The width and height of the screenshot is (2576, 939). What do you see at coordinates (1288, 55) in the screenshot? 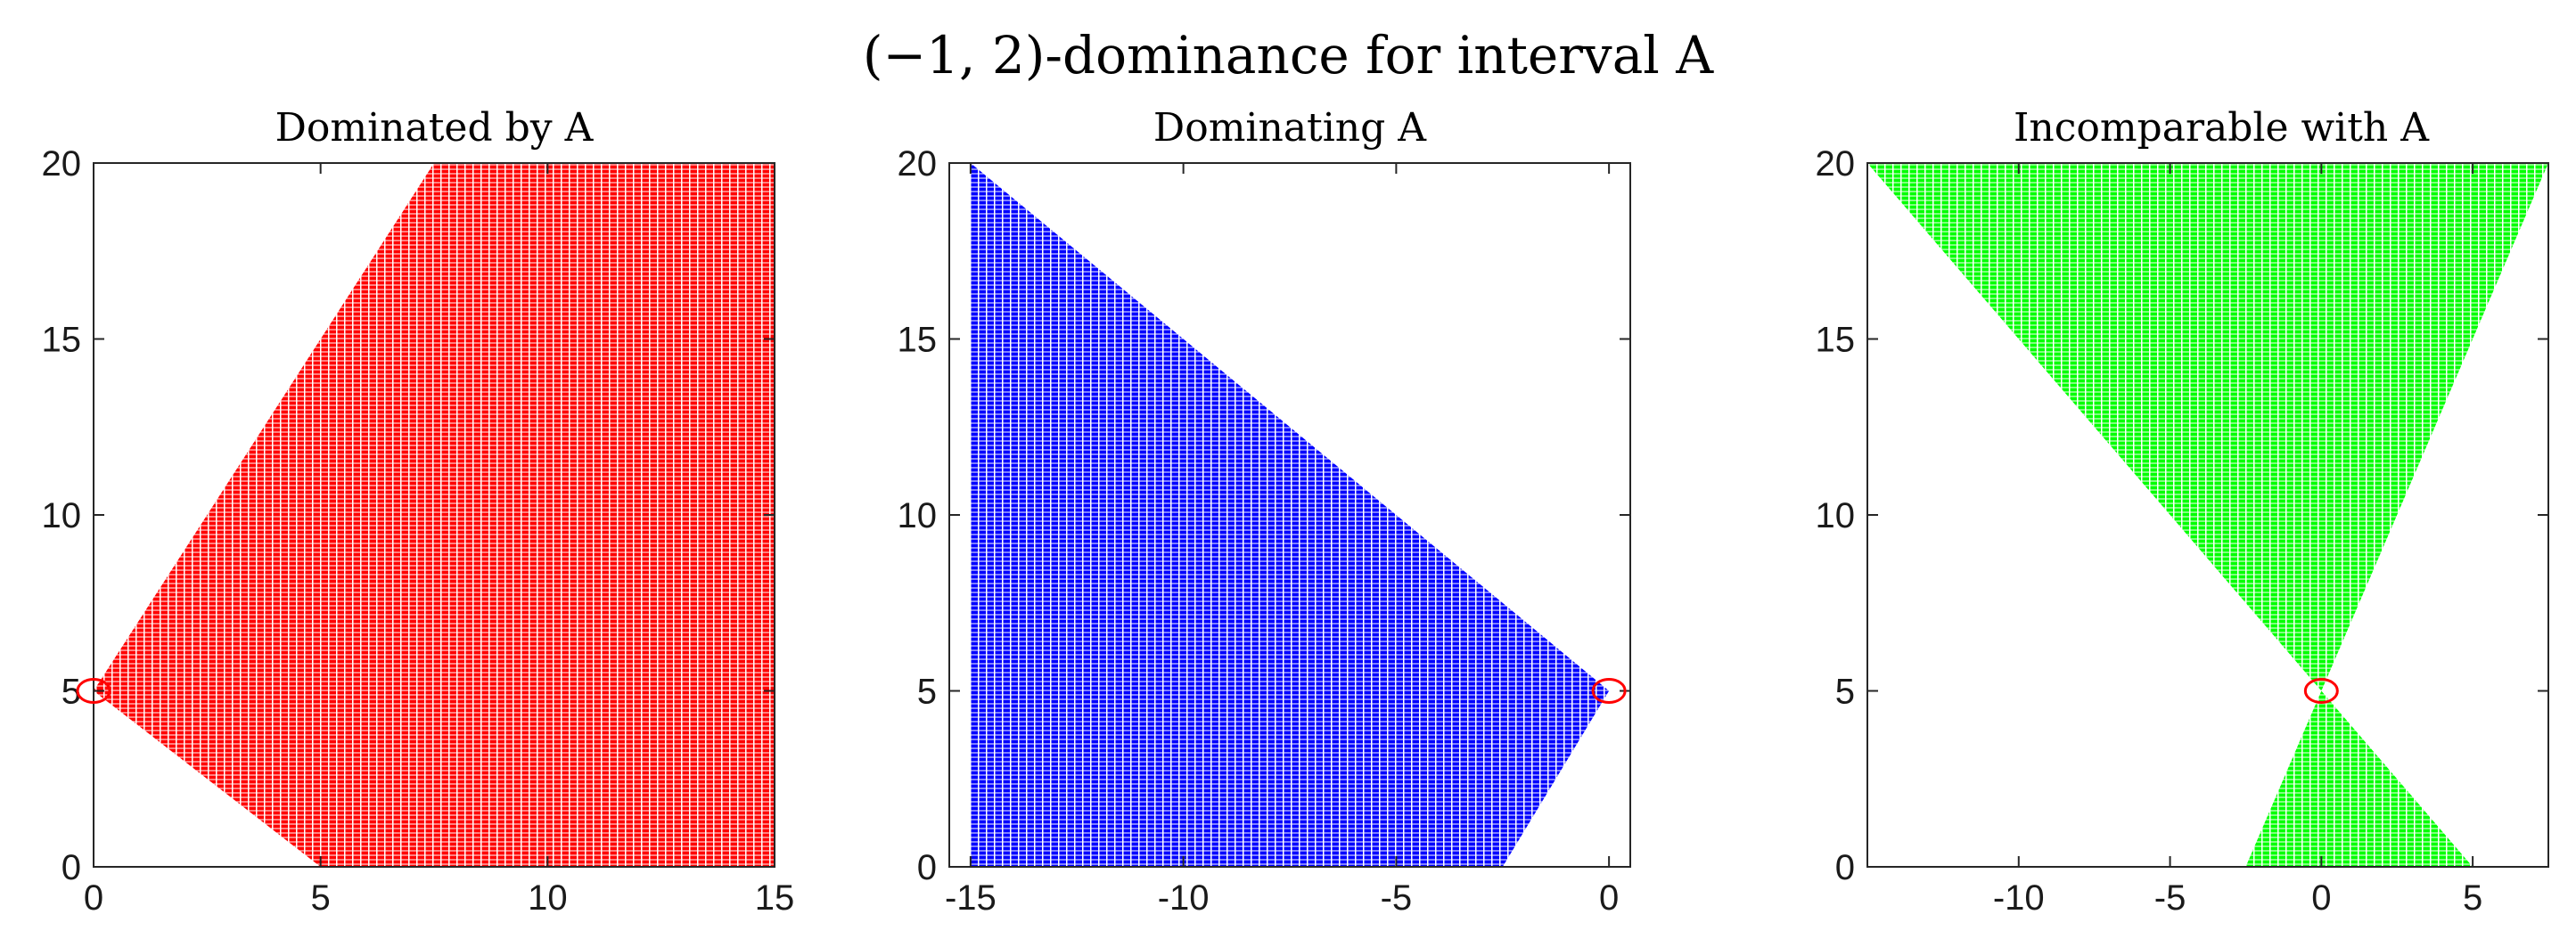
I see `figure-title: (−1, 2)-dominance for interval A` at bounding box center [1288, 55].